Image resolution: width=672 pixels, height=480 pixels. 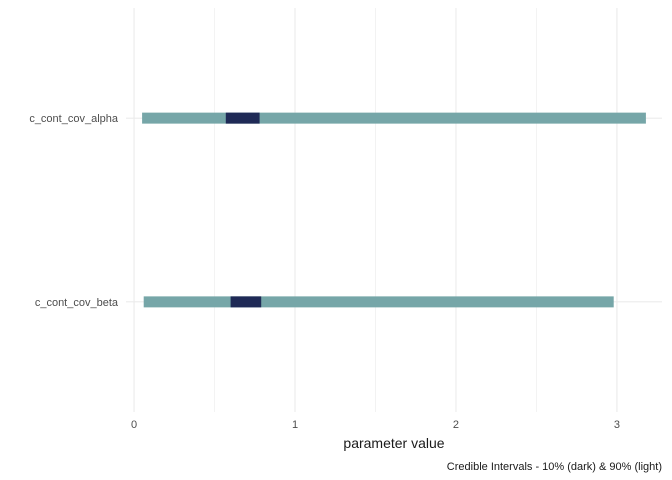 I want to click on x-tick-label: 2, so click(x=456, y=425).